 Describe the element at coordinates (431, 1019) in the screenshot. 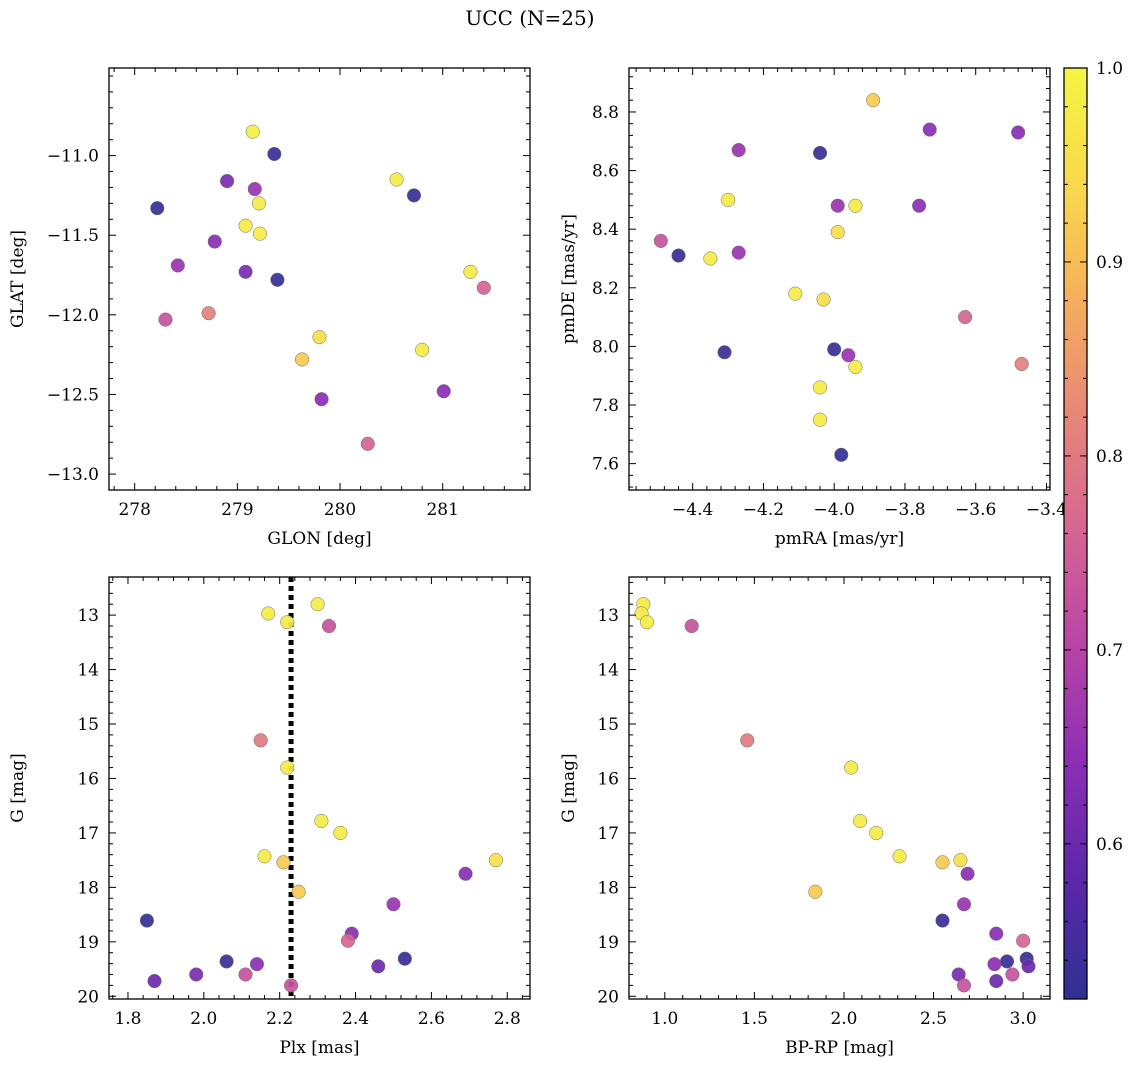

I see `x-tick-label: 2.6` at that location.